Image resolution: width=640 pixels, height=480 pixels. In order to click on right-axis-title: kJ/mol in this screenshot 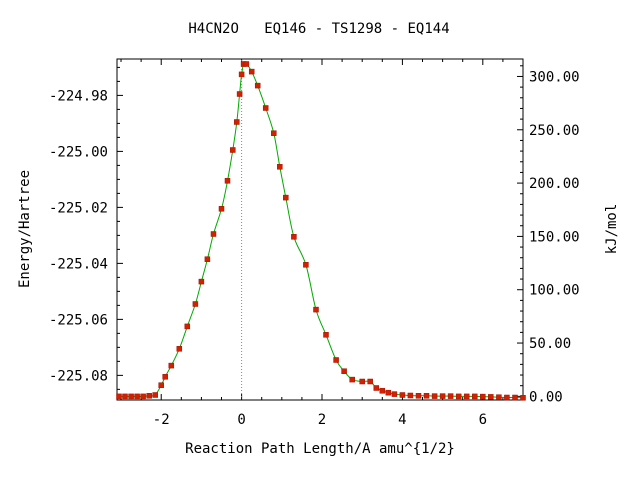, I will do `click(612, 229)`.